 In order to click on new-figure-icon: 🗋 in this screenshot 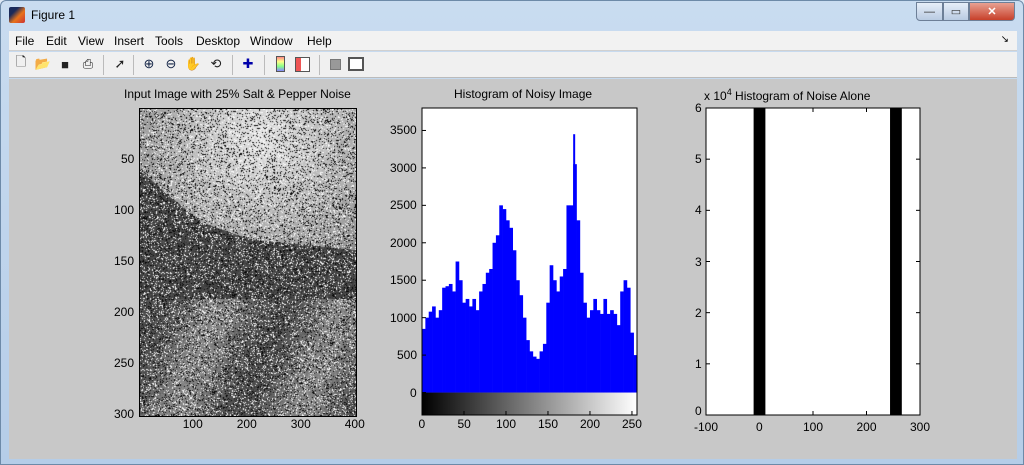, I will do `click(21, 61)`.